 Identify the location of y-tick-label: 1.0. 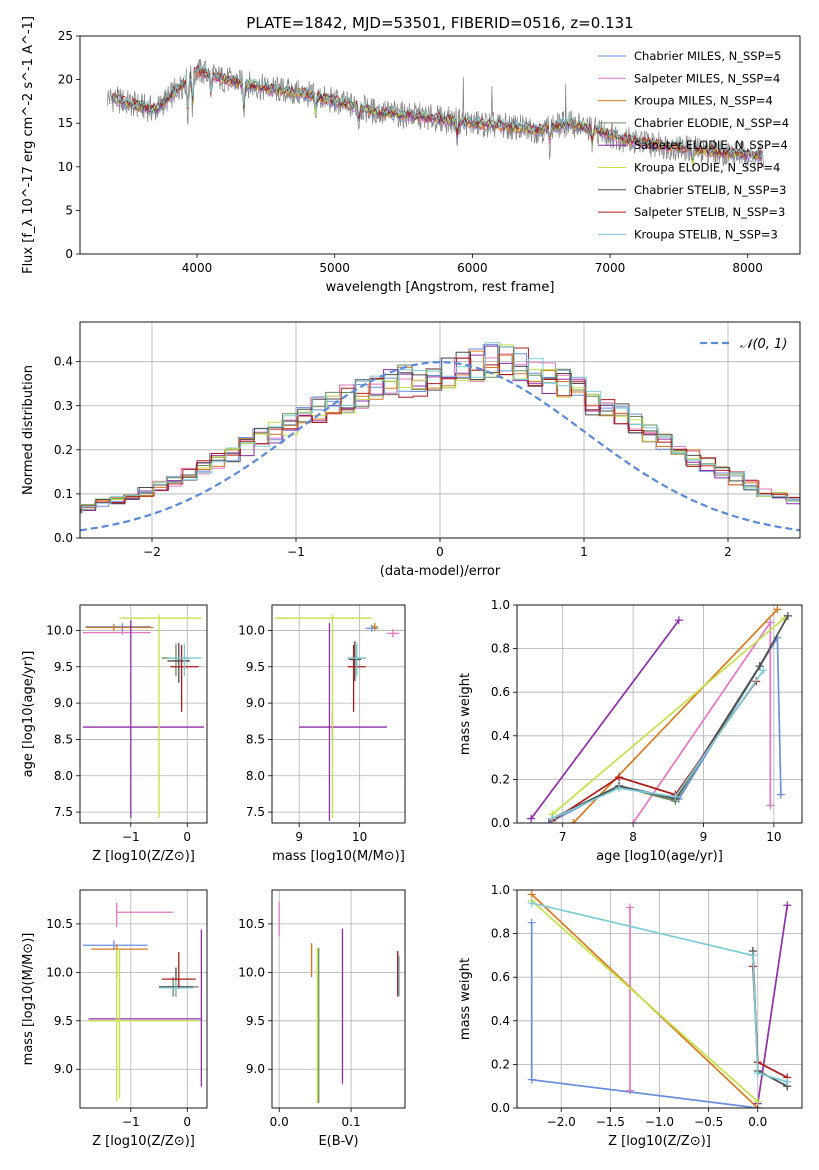
(500, 605).